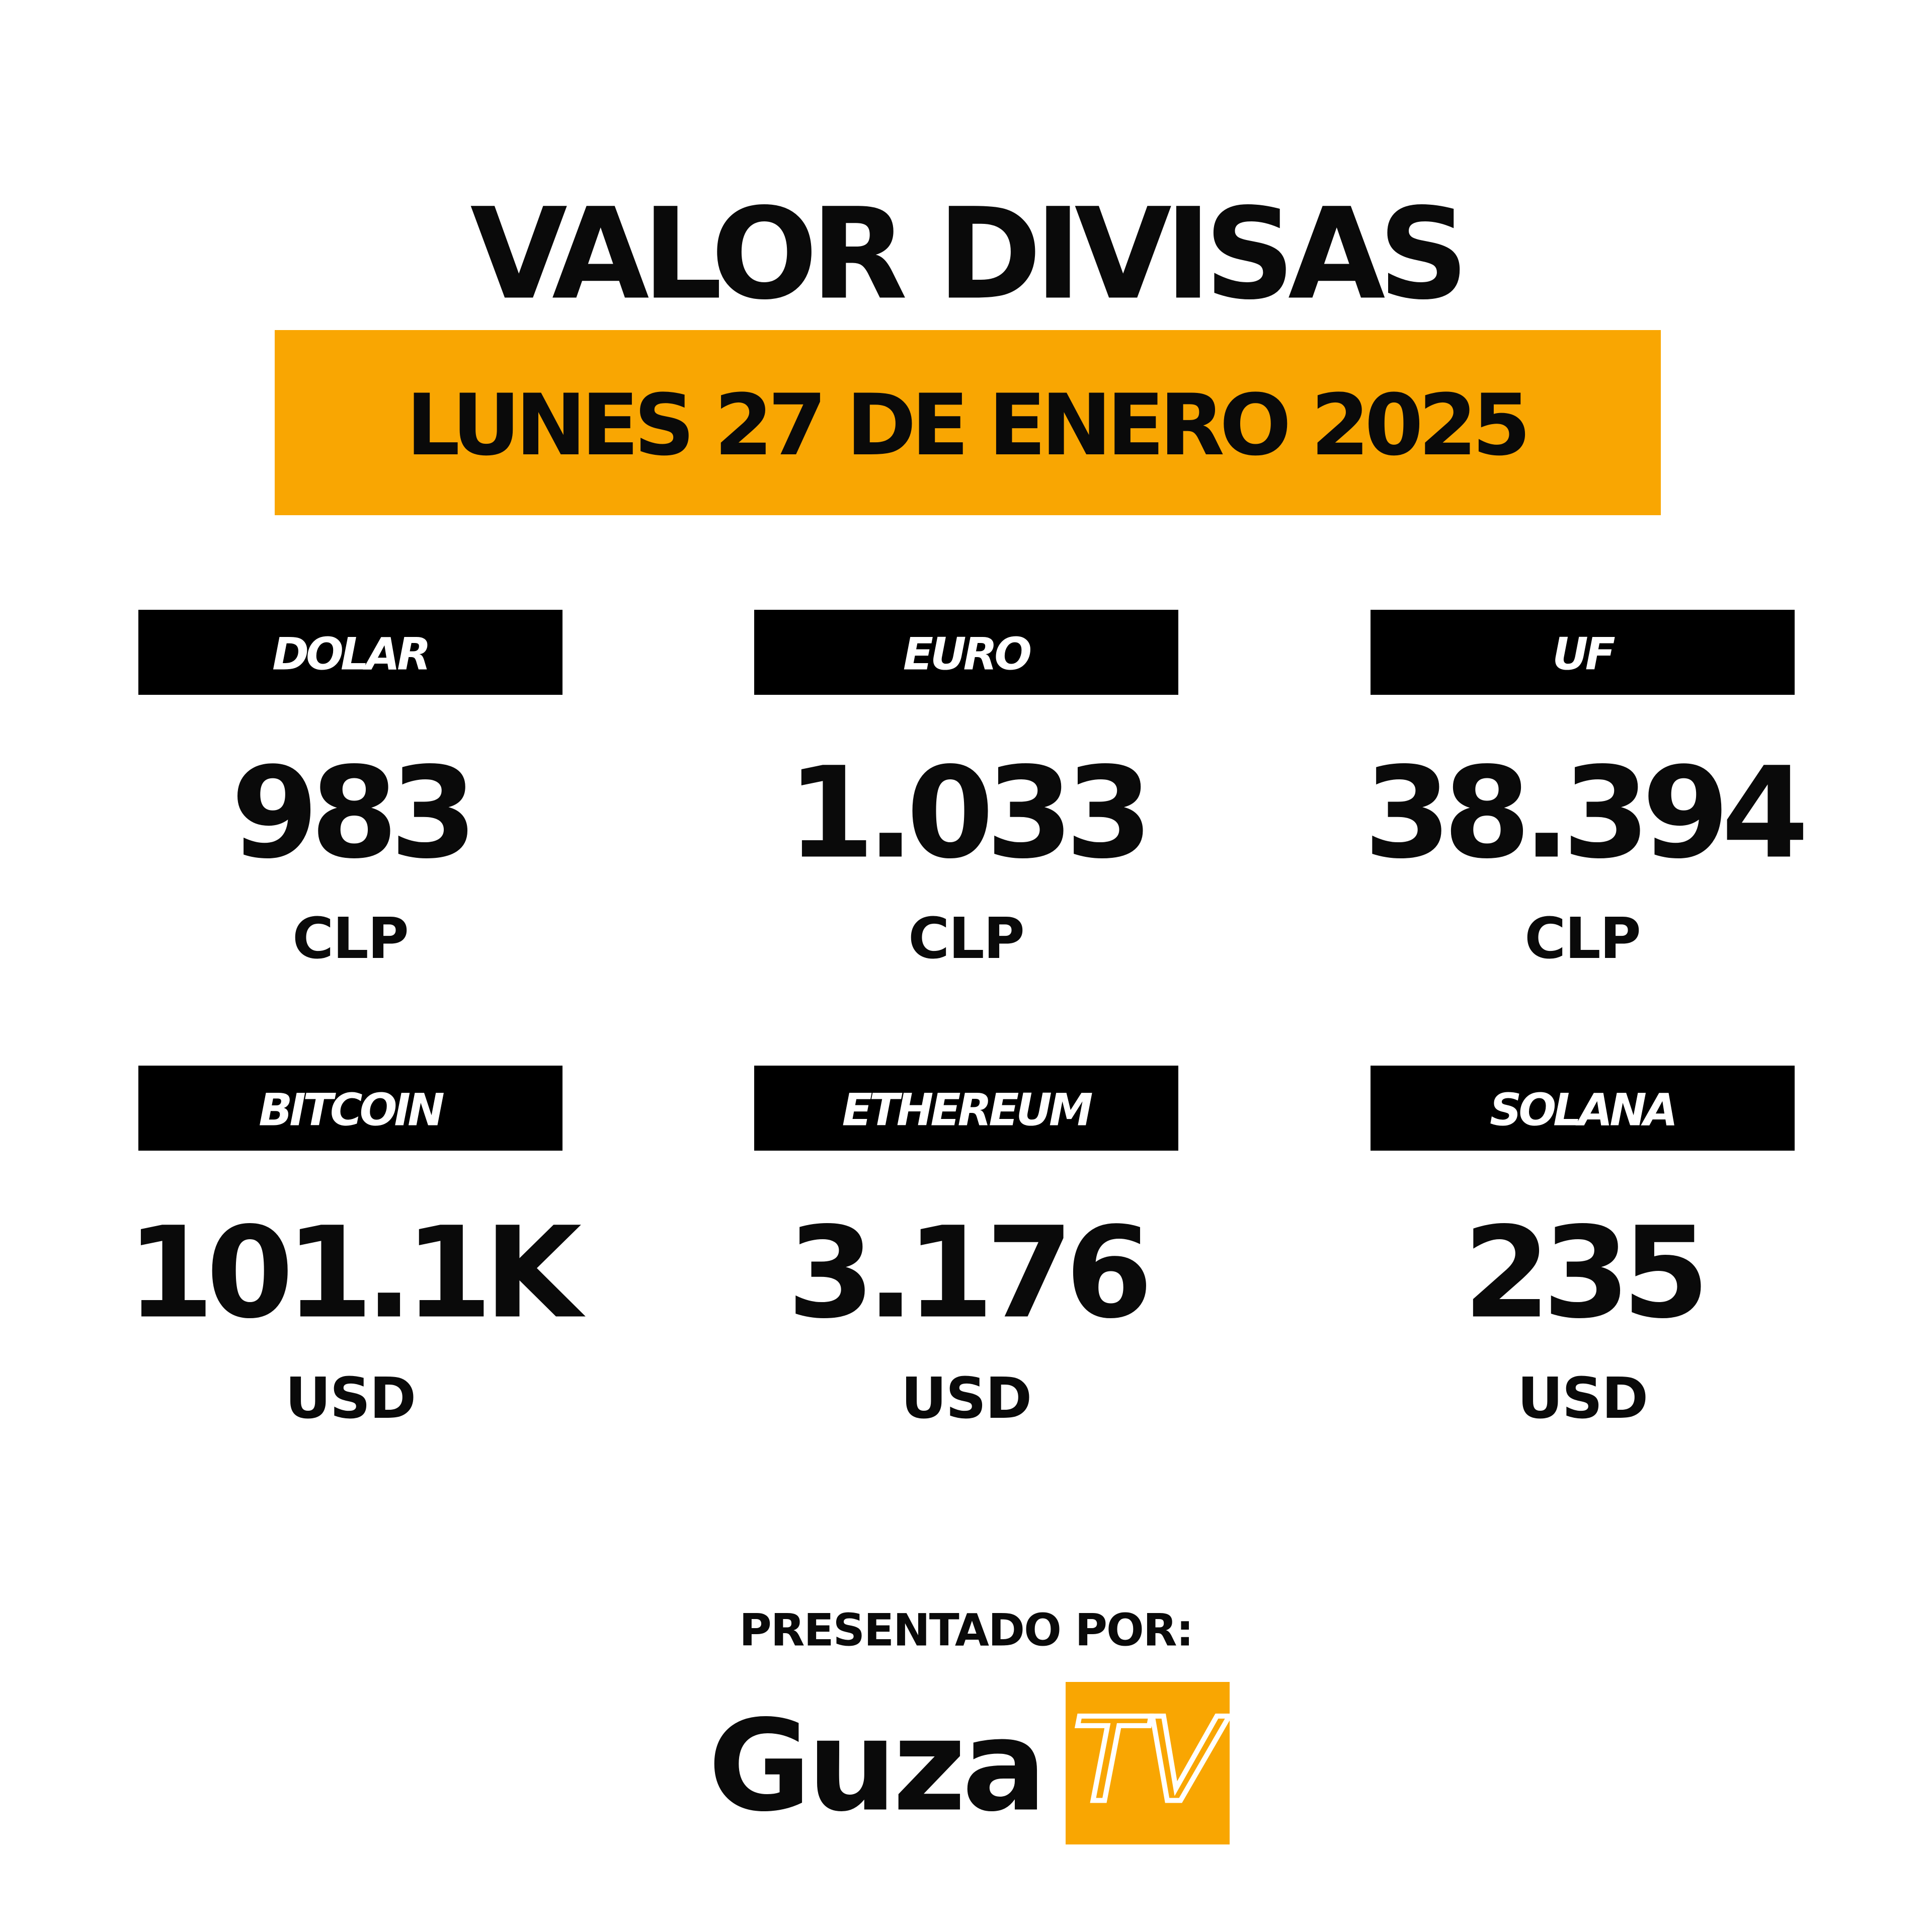  I want to click on card-label: SOLANA, so click(1583, 1110).